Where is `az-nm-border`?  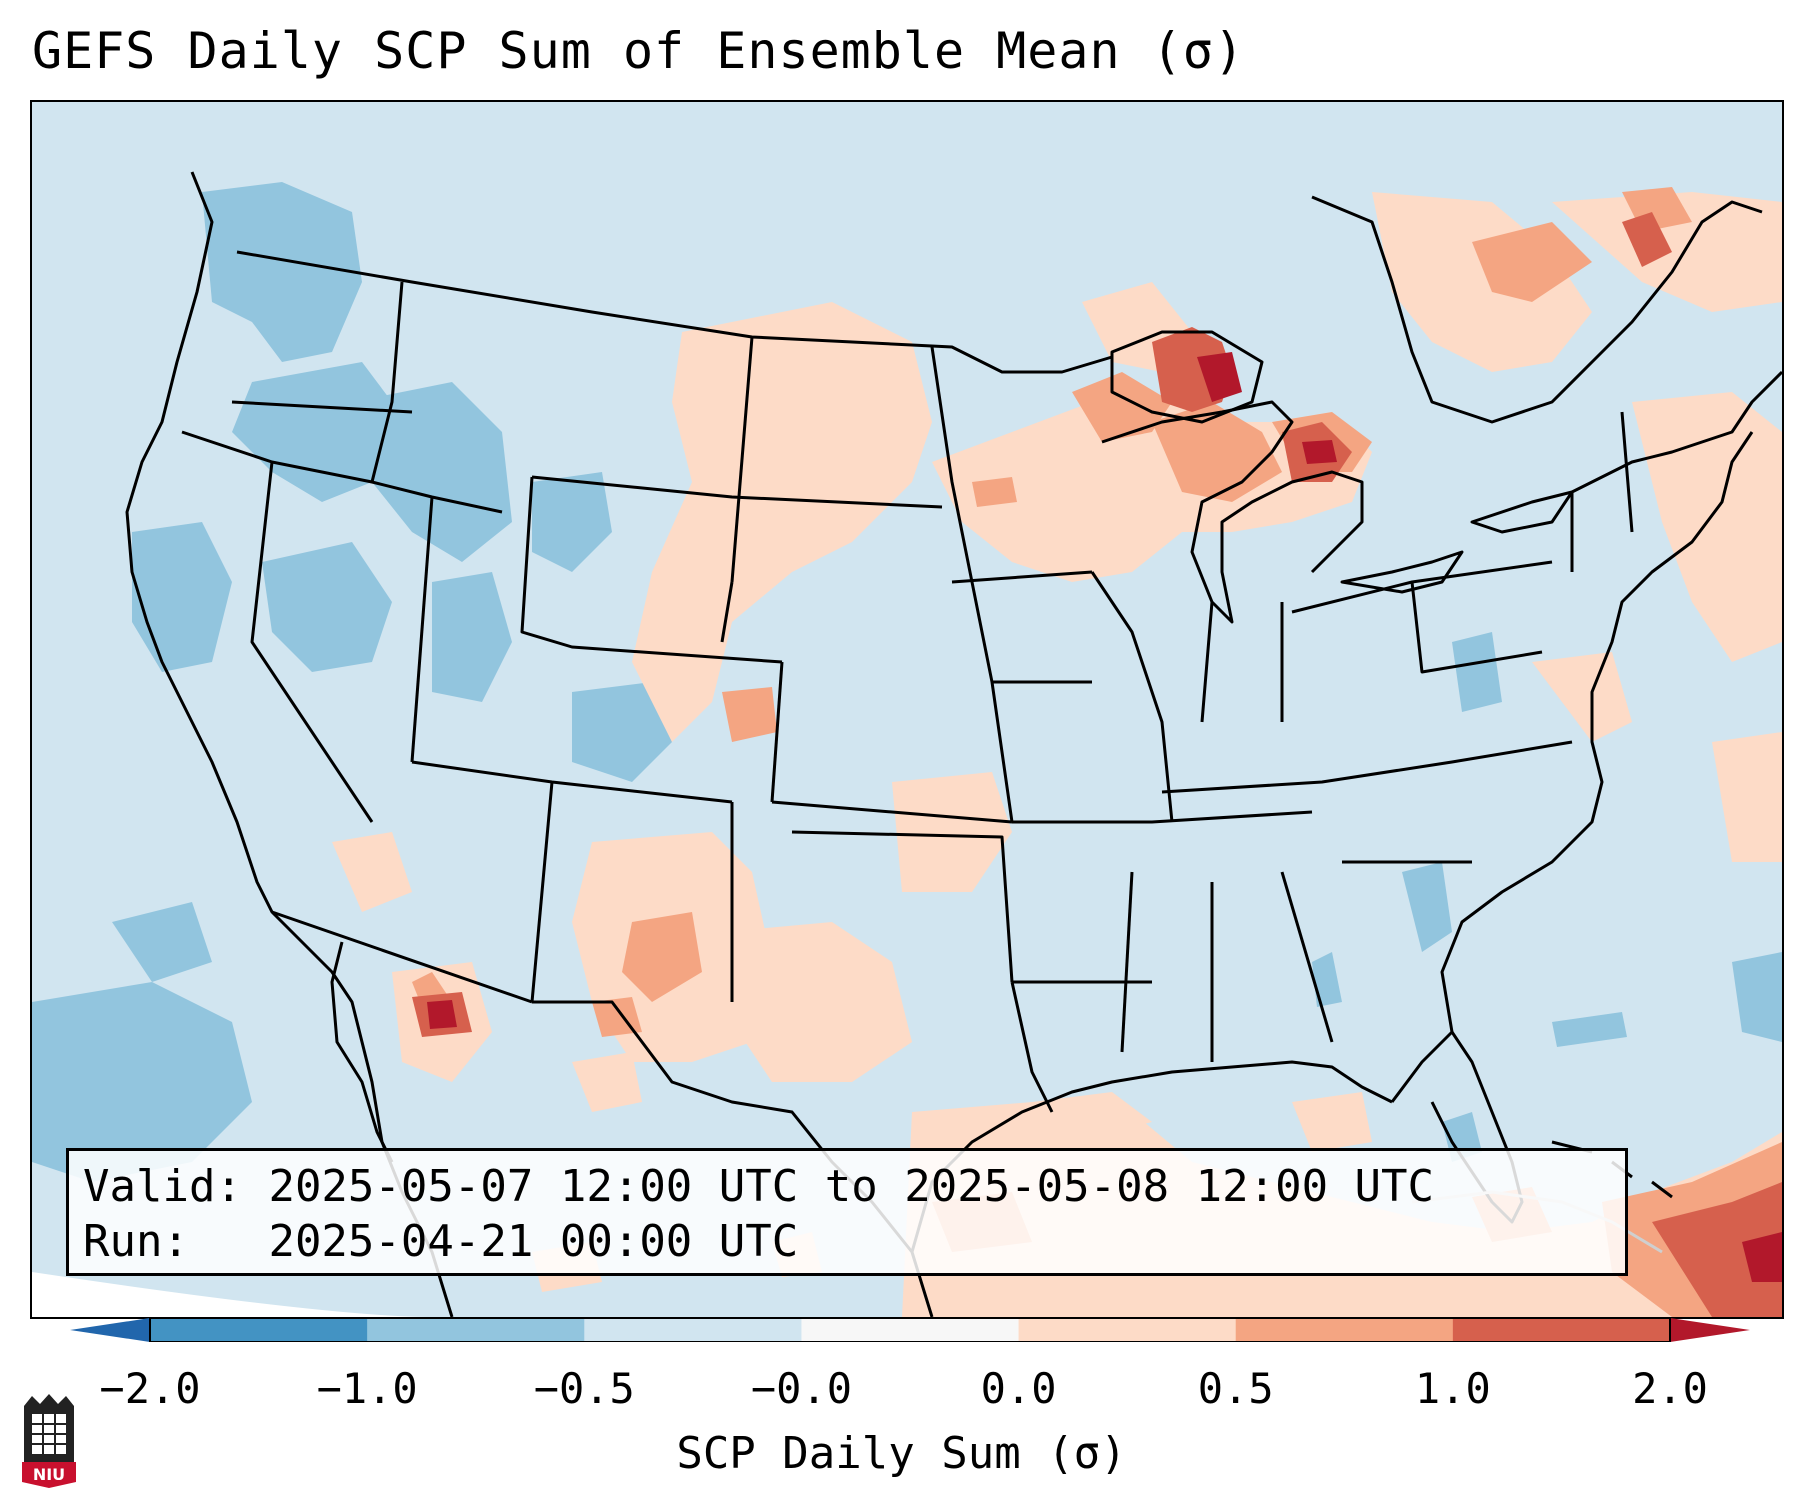
az-nm-border is located at coordinates (542, 892).